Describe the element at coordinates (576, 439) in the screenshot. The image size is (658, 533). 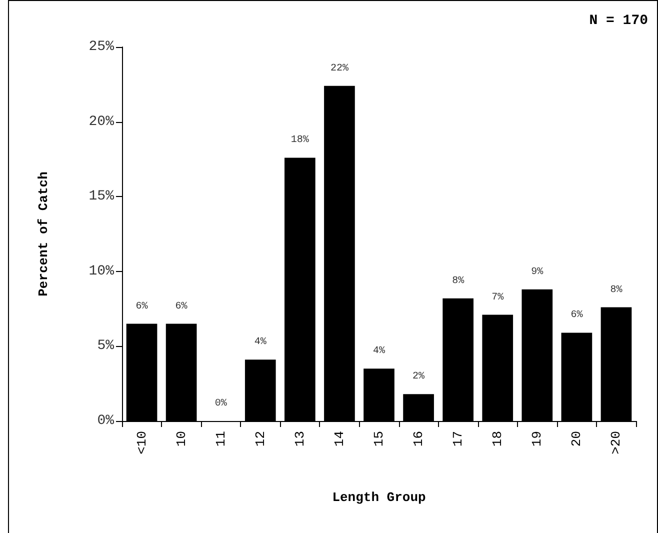
I see `x-tick-label: 20` at that location.